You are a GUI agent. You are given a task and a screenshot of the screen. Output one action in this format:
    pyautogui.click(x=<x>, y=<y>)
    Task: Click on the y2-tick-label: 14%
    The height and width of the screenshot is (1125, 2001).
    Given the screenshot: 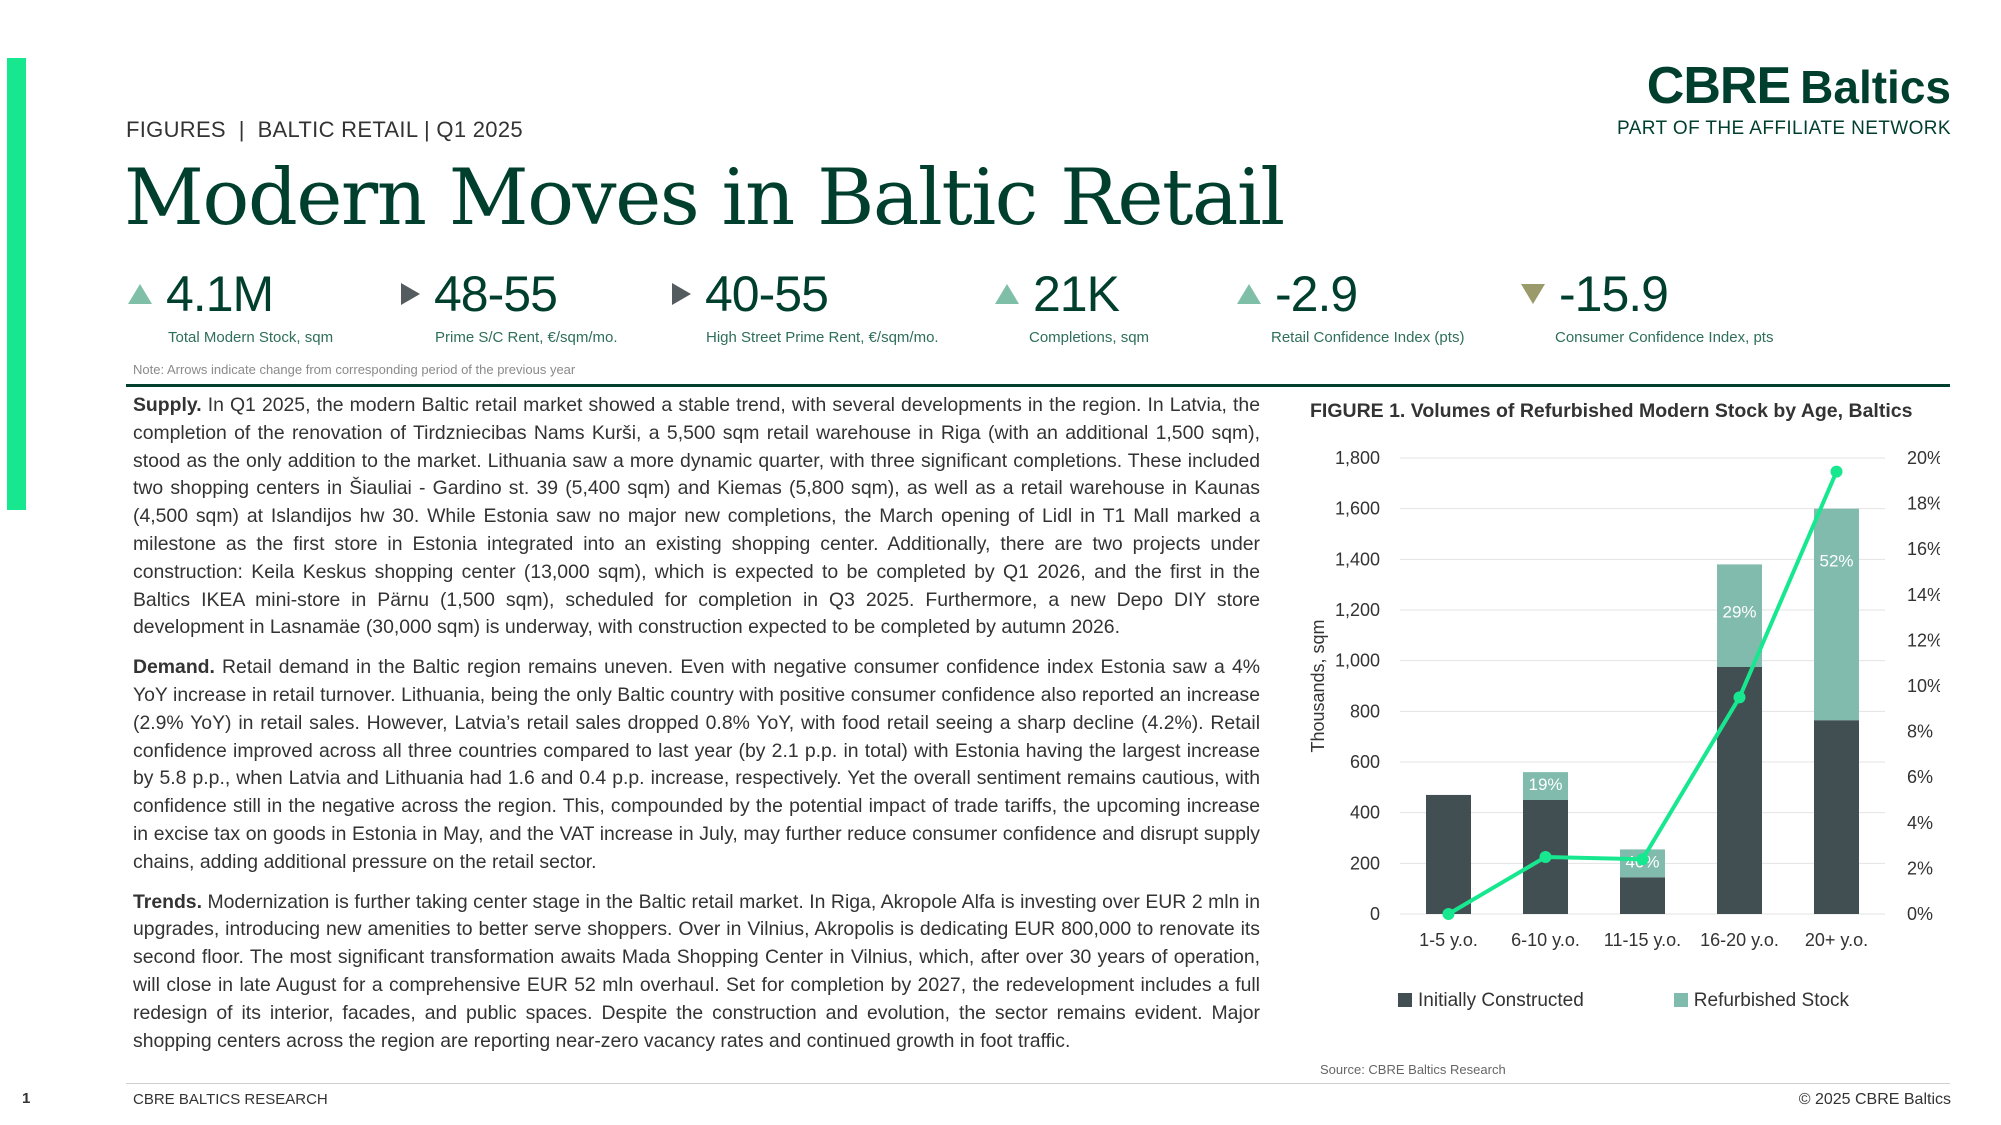 What is the action you would take?
    pyautogui.click(x=1923, y=595)
    